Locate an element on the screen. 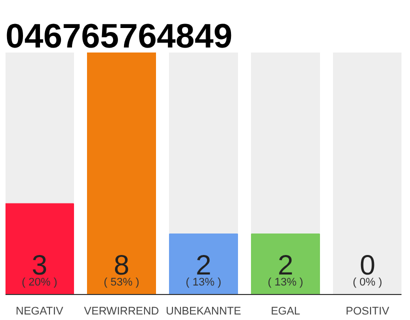 The height and width of the screenshot is (320, 410). x-tick-label: EGAL is located at coordinates (285, 312).